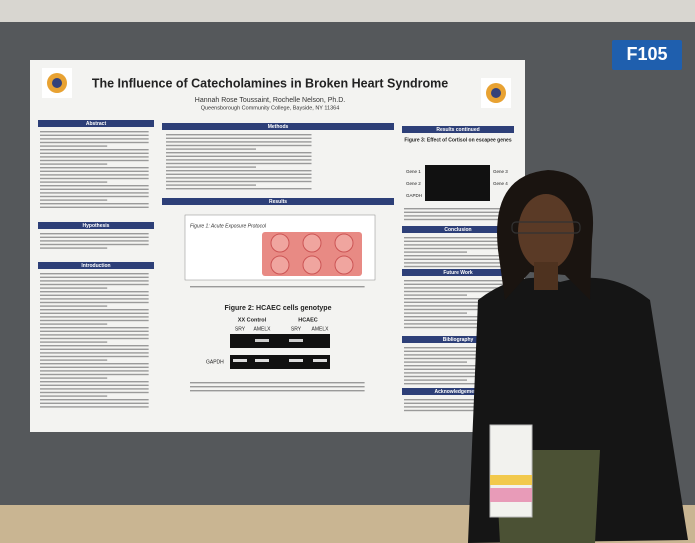  Describe the element at coordinates (546, 232) in the screenshot. I see `person-face` at that location.